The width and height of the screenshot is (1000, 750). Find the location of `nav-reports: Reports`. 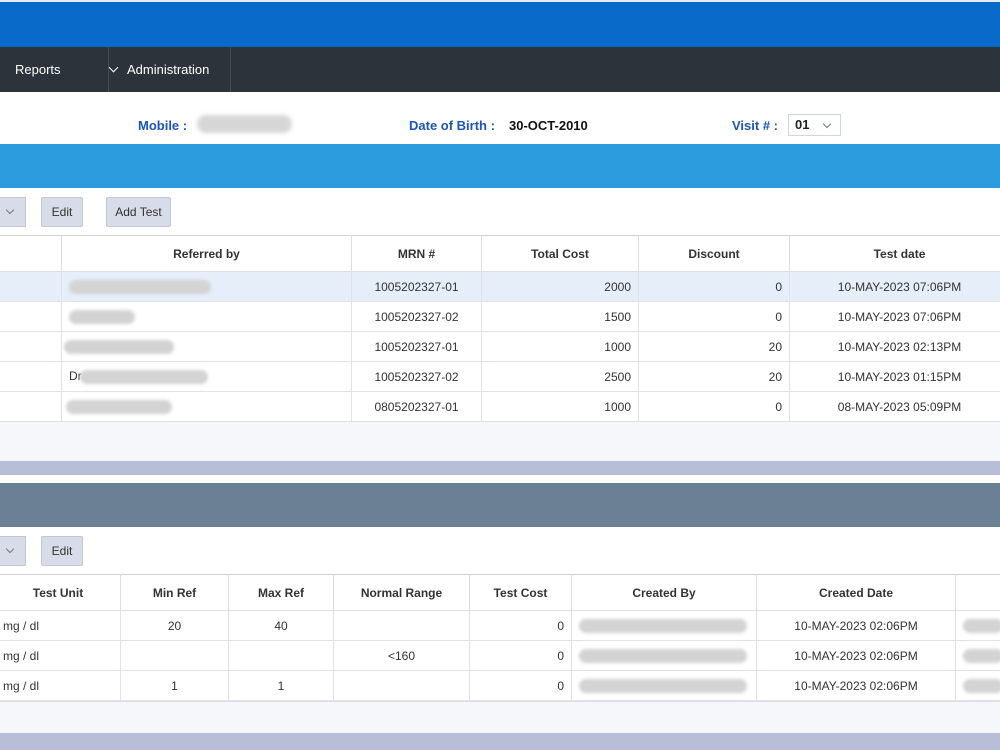

nav-reports: Reports is located at coordinates (67, 69).